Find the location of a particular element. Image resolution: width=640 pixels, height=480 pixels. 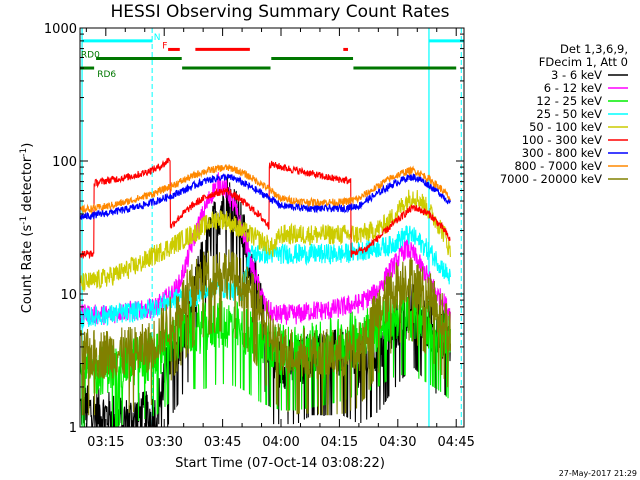

state-bar-label-n: N is located at coordinates (157, 38).